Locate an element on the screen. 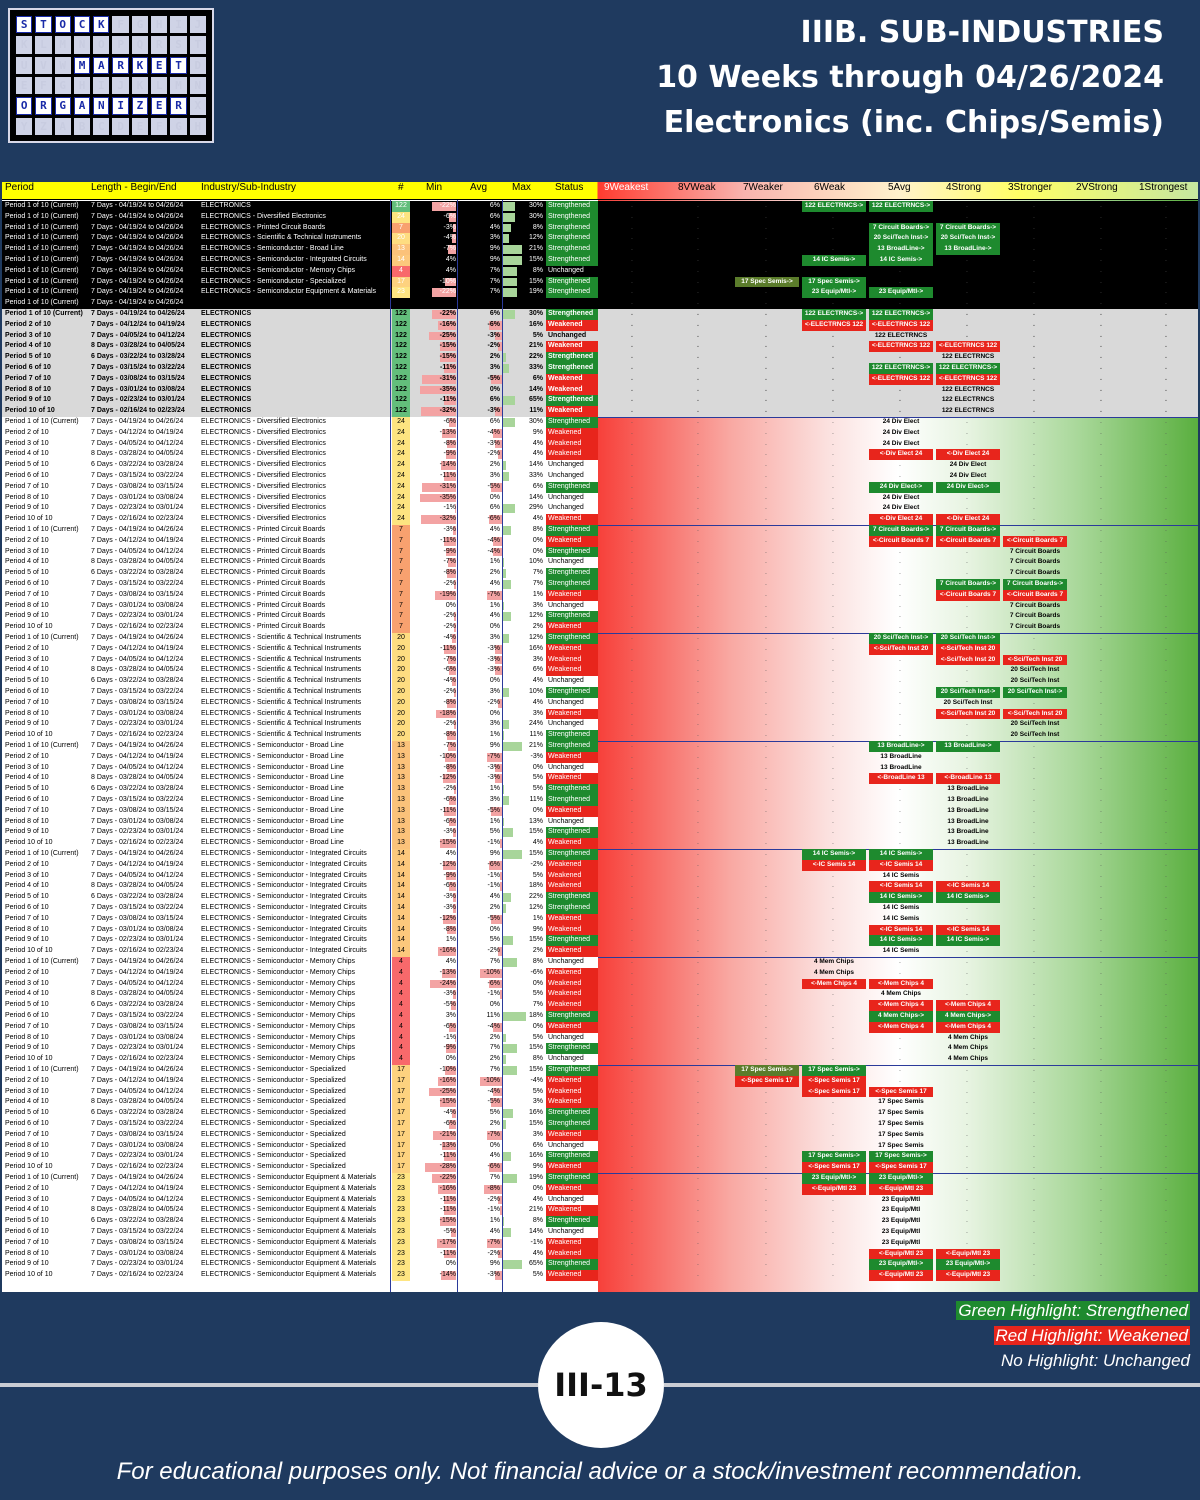 Image resolution: width=1200 pixels, height=1500 pixels. min-cell: -11% is located at coordinates (448, 810).